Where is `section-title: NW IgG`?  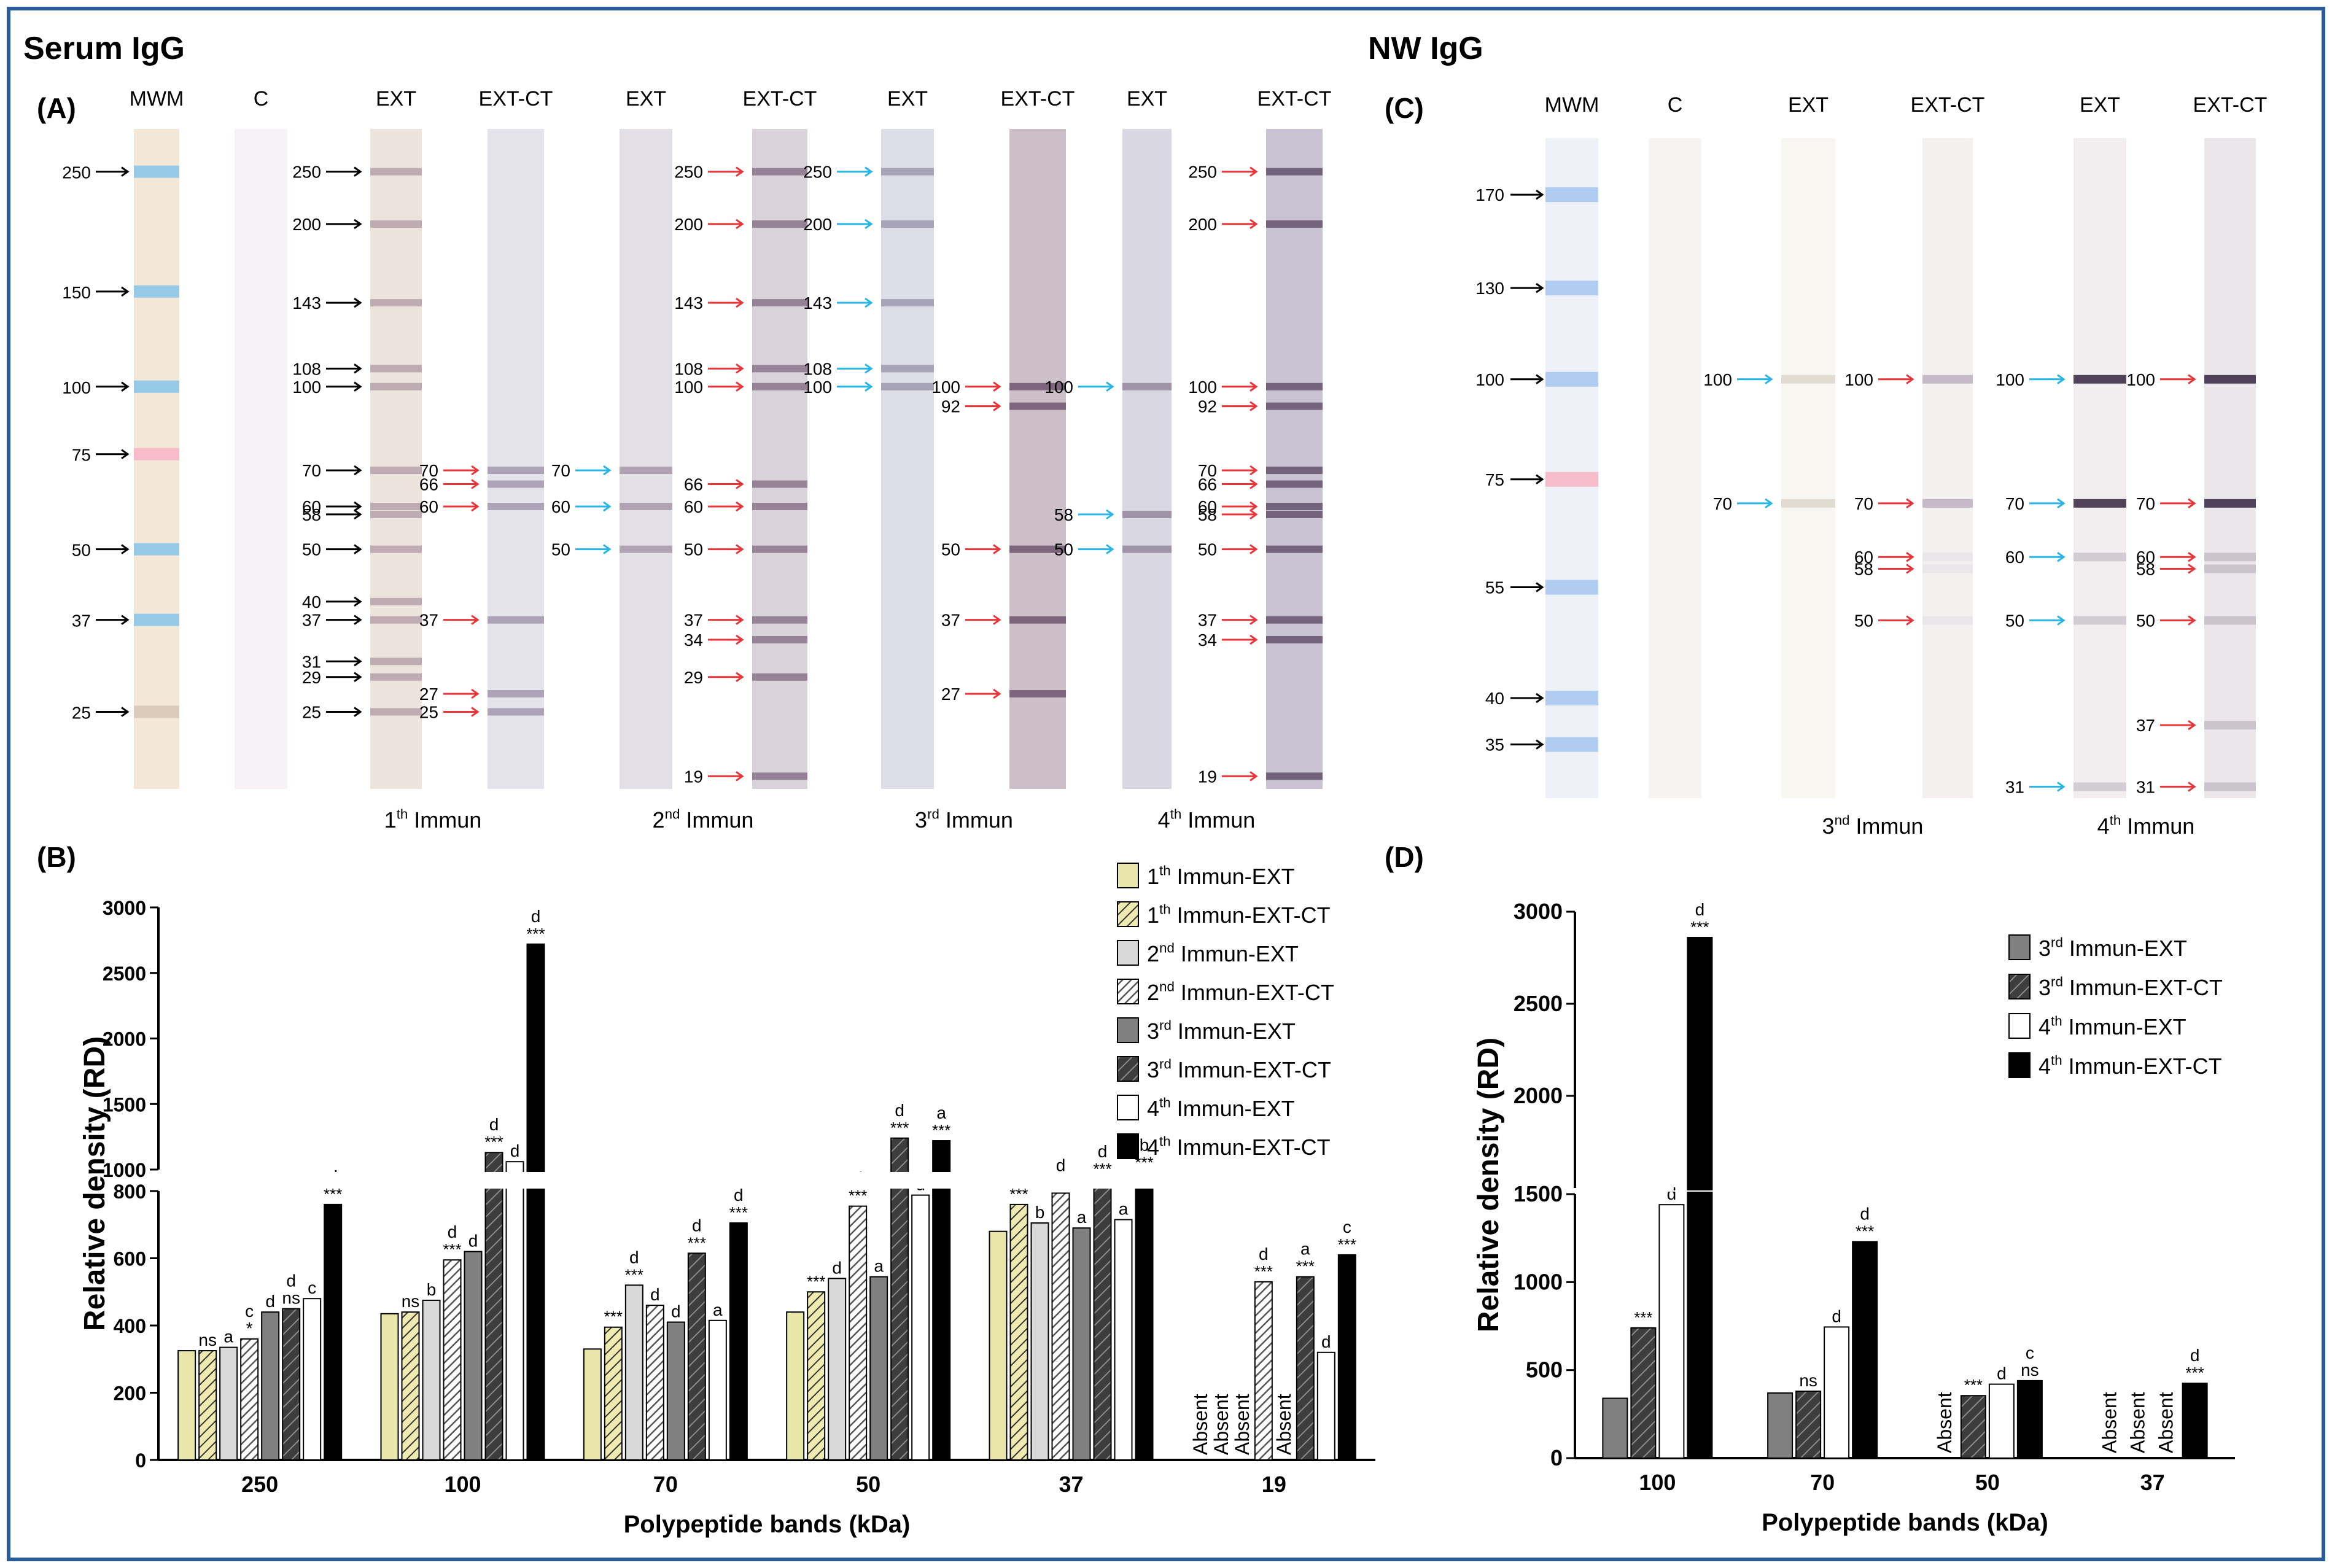 section-title: NW IgG is located at coordinates (1425, 49).